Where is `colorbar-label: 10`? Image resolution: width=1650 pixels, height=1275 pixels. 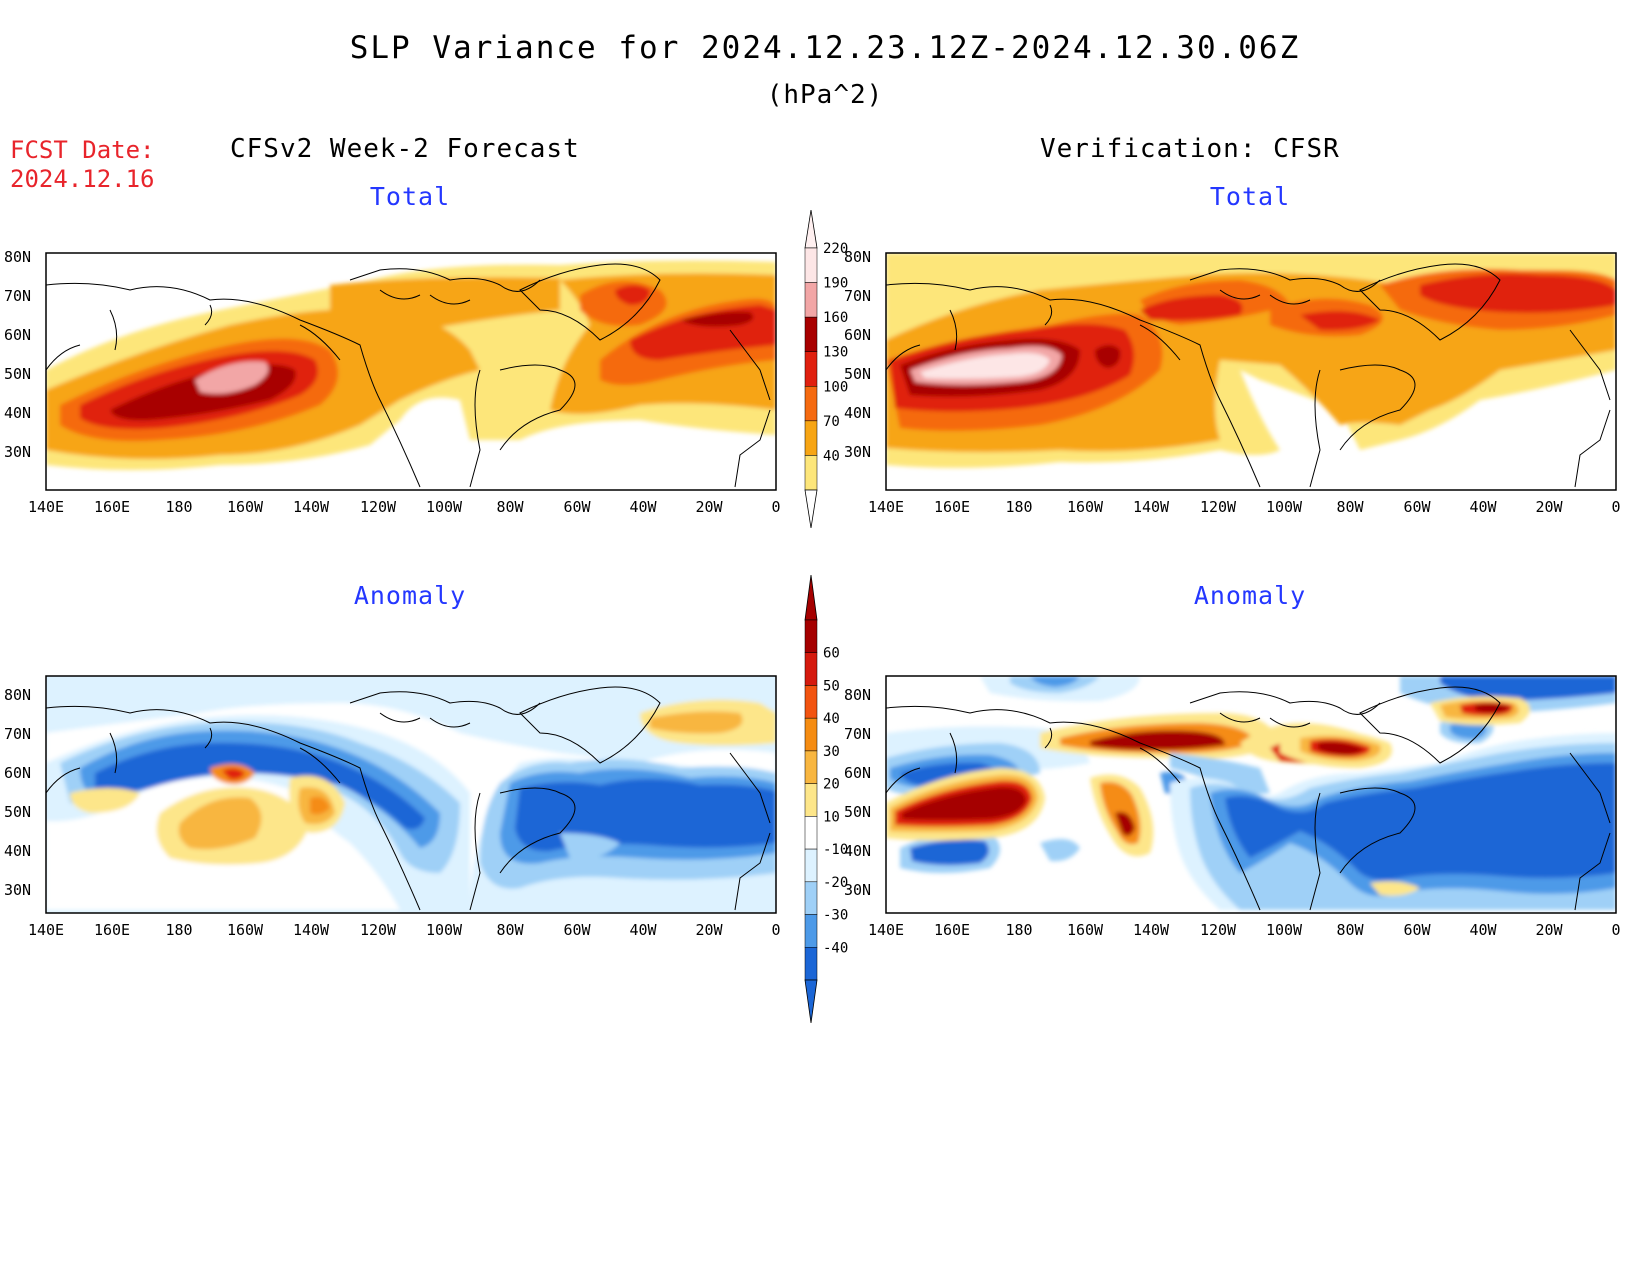
colorbar-label: 10 is located at coordinates (831, 817).